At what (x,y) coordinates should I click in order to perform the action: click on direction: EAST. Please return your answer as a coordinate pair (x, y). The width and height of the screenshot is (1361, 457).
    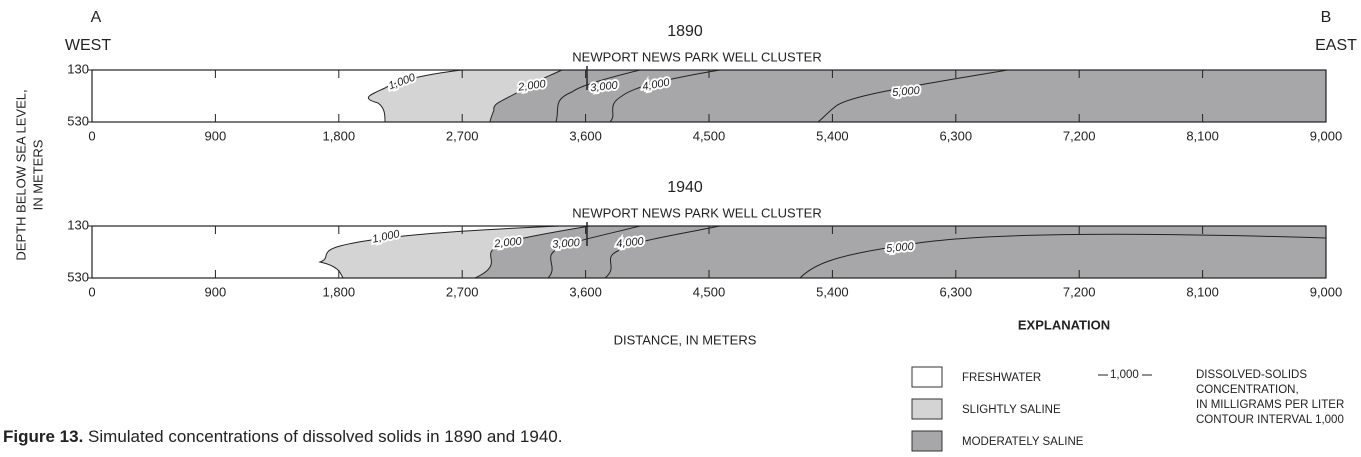
    Looking at the image, I should click on (1336, 45).